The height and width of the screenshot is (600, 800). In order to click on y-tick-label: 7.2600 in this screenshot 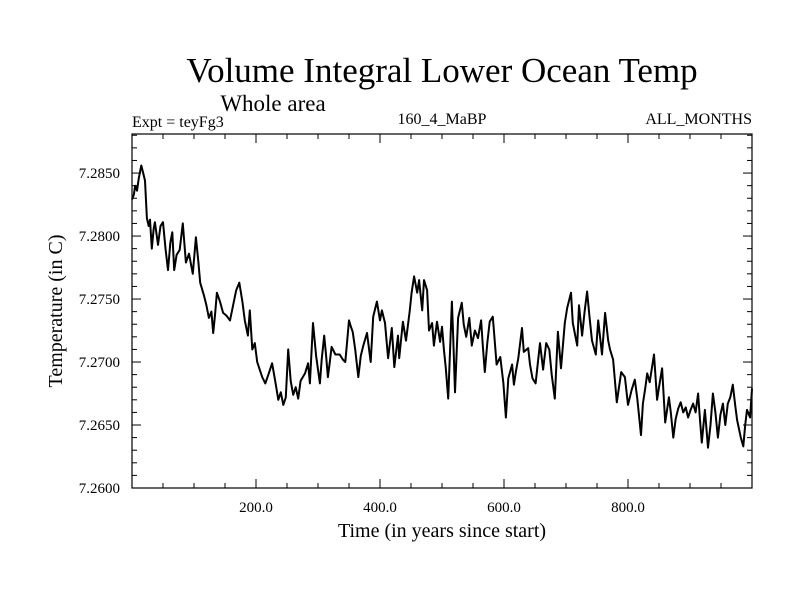, I will do `click(99, 489)`.